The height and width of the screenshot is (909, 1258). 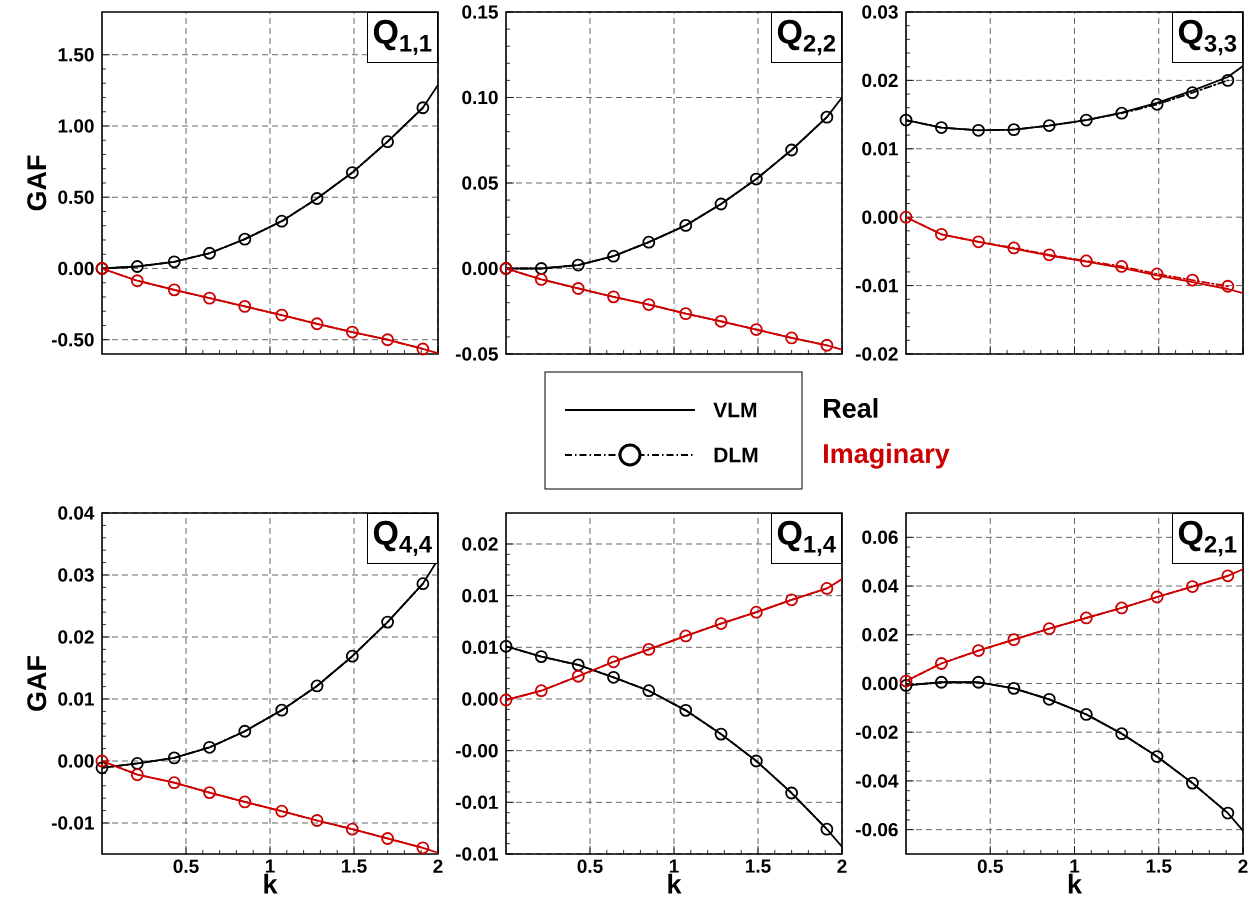 I want to click on y-tick-label: 0.10, so click(x=480, y=97).